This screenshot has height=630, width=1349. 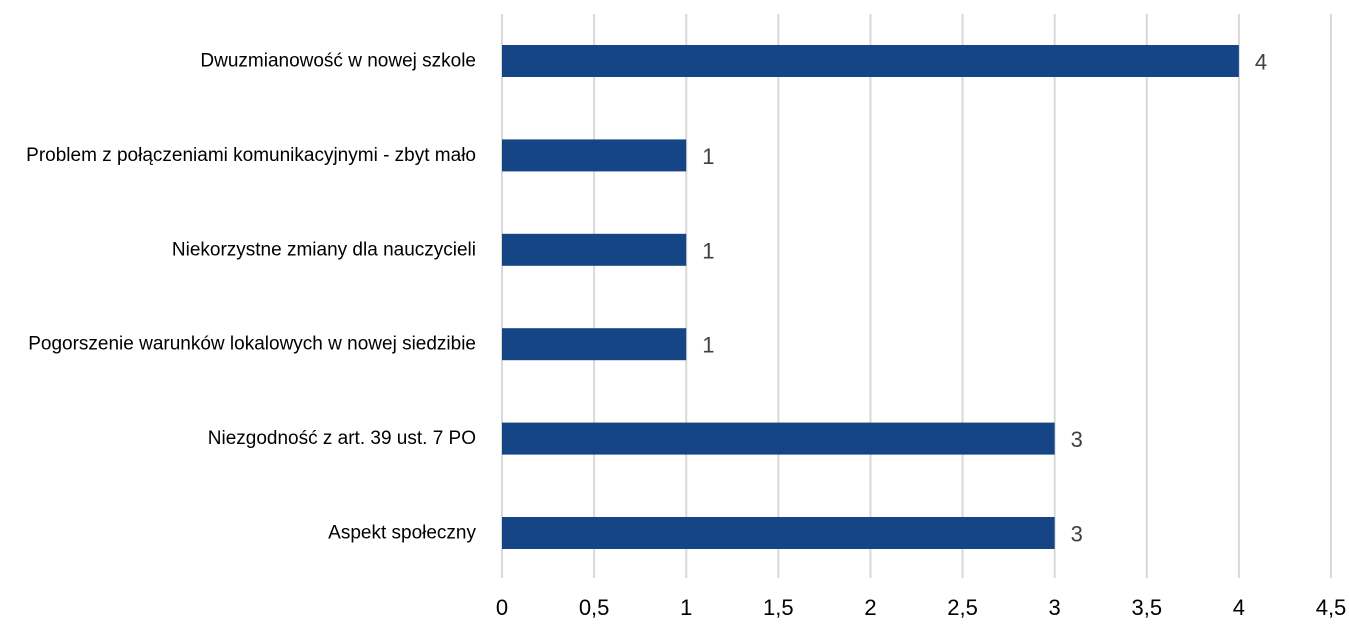 I want to click on category-label: Dwuzmianowość w nowej szkole, so click(x=338, y=61).